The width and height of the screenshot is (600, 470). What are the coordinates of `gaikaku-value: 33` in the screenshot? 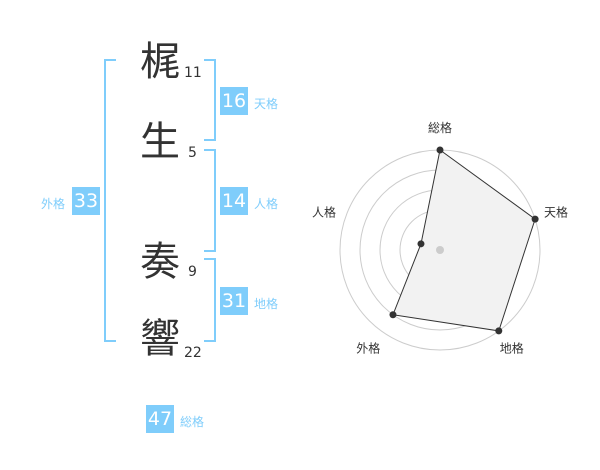 It's located at (86, 201).